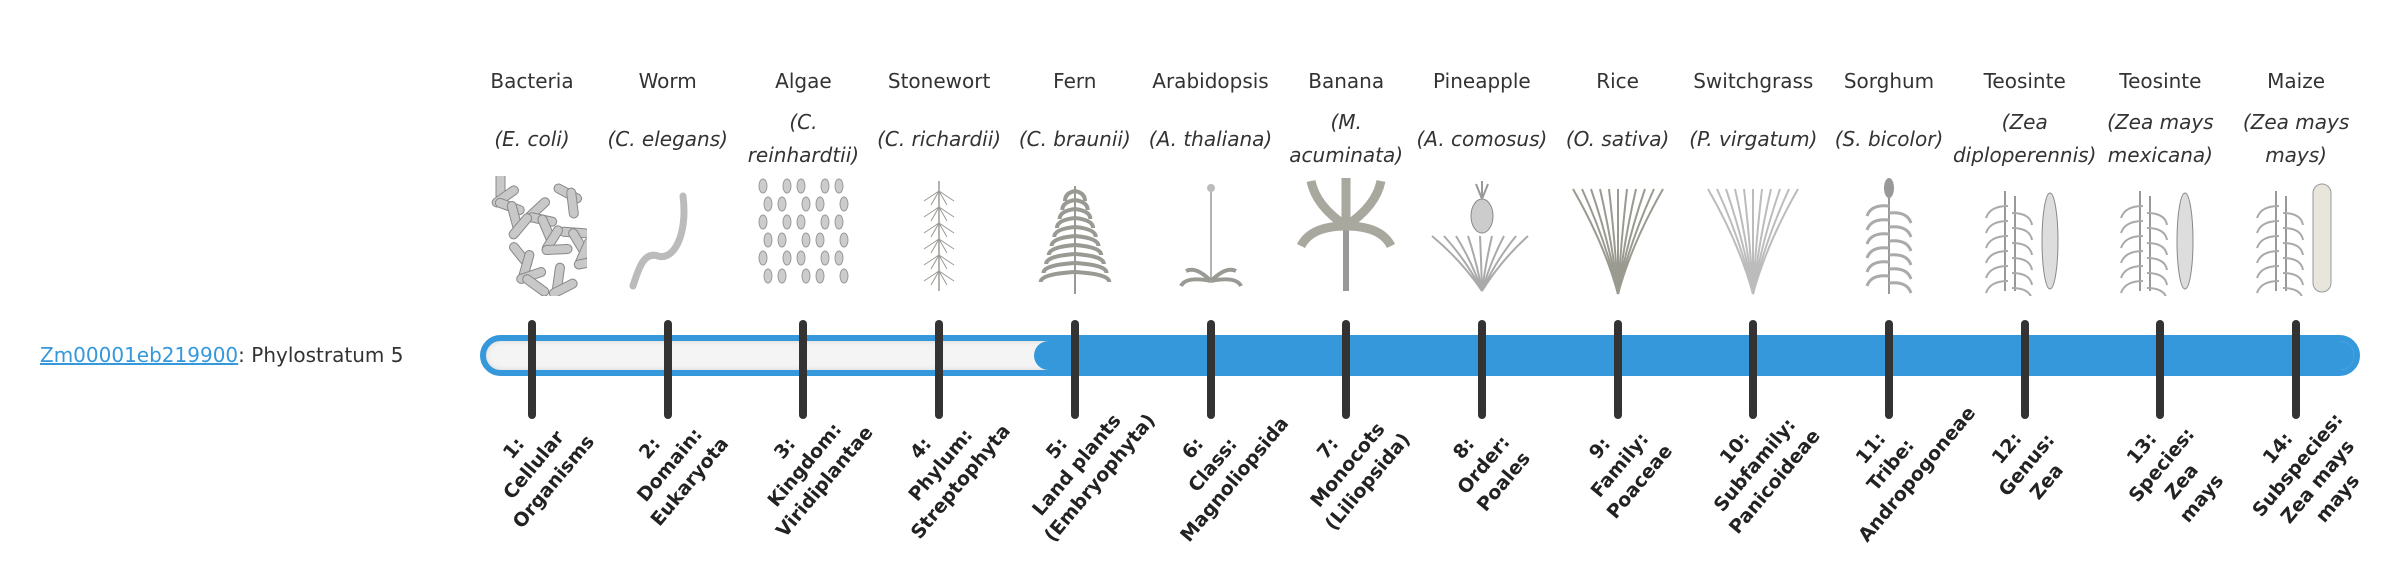 The width and height of the screenshot is (2400, 580). I want to click on stonewort-icon, so click(939, 236).